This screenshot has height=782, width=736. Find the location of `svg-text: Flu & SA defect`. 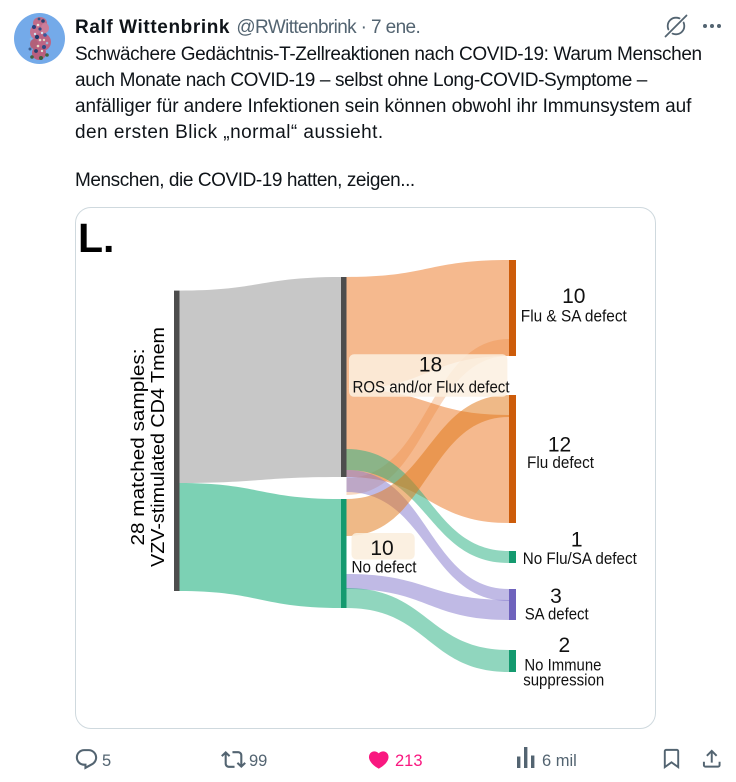

svg-text: Flu & SA defect is located at coordinates (574, 317).